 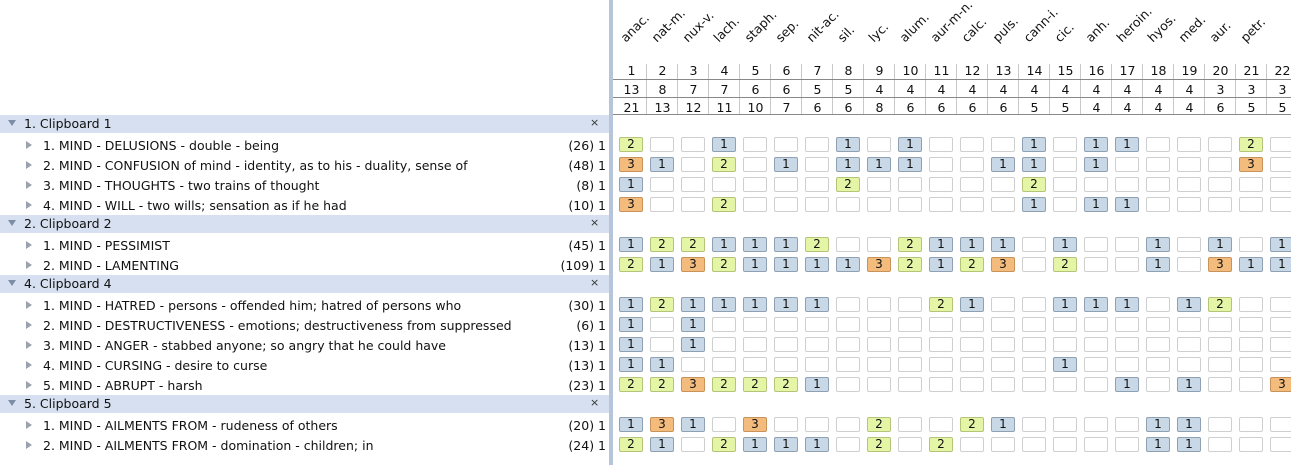 What do you see at coordinates (304, 404) in the screenshot?
I see `clipboard-header: 5. Clipboard 5 ×` at bounding box center [304, 404].